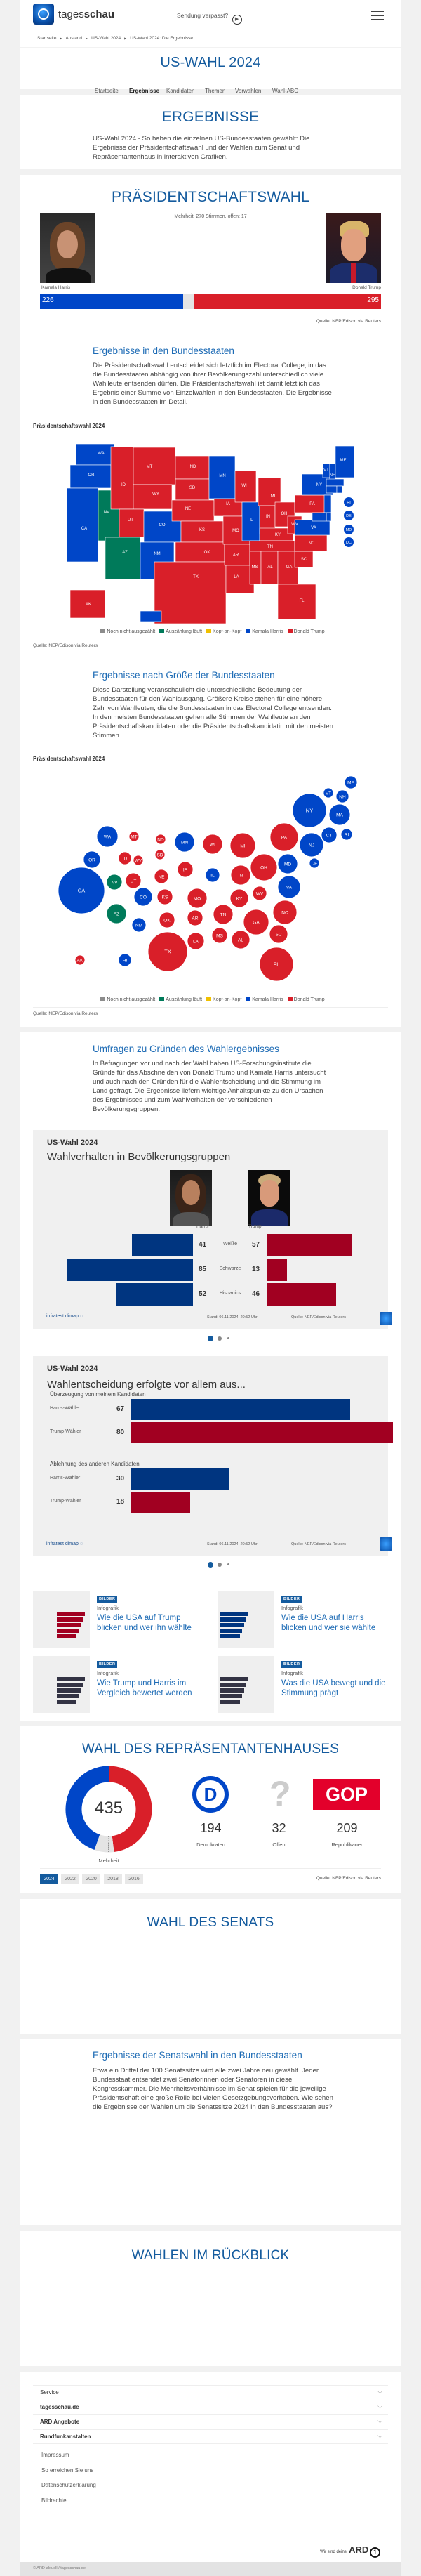 The width and height of the screenshot is (421, 2576). Describe the element at coordinates (192, 489) in the screenshot. I see `state-SD` at that location.